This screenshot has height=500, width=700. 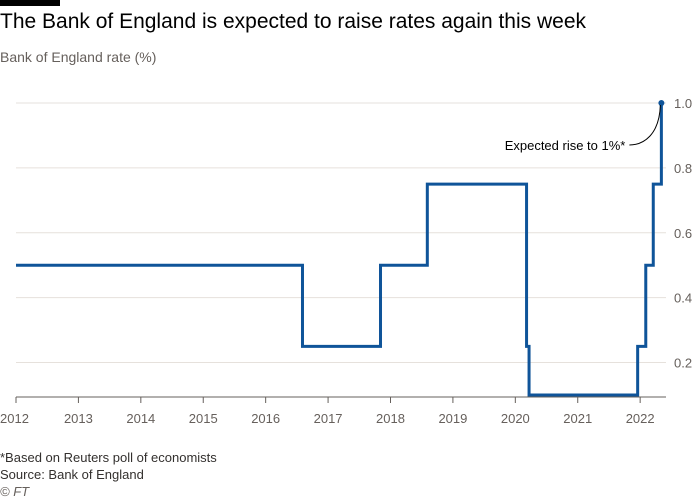 What do you see at coordinates (577, 418) in the screenshot?
I see `x-tick-label: 2021` at bounding box center [577, 418].